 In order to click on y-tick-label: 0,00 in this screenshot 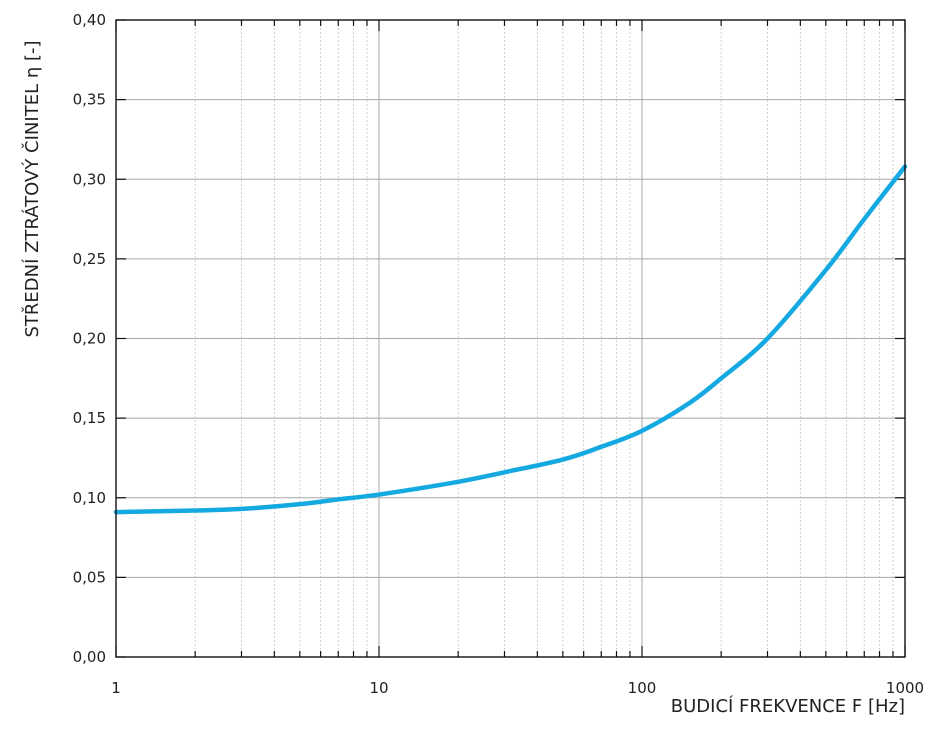, I will do `click(89, 657)`.